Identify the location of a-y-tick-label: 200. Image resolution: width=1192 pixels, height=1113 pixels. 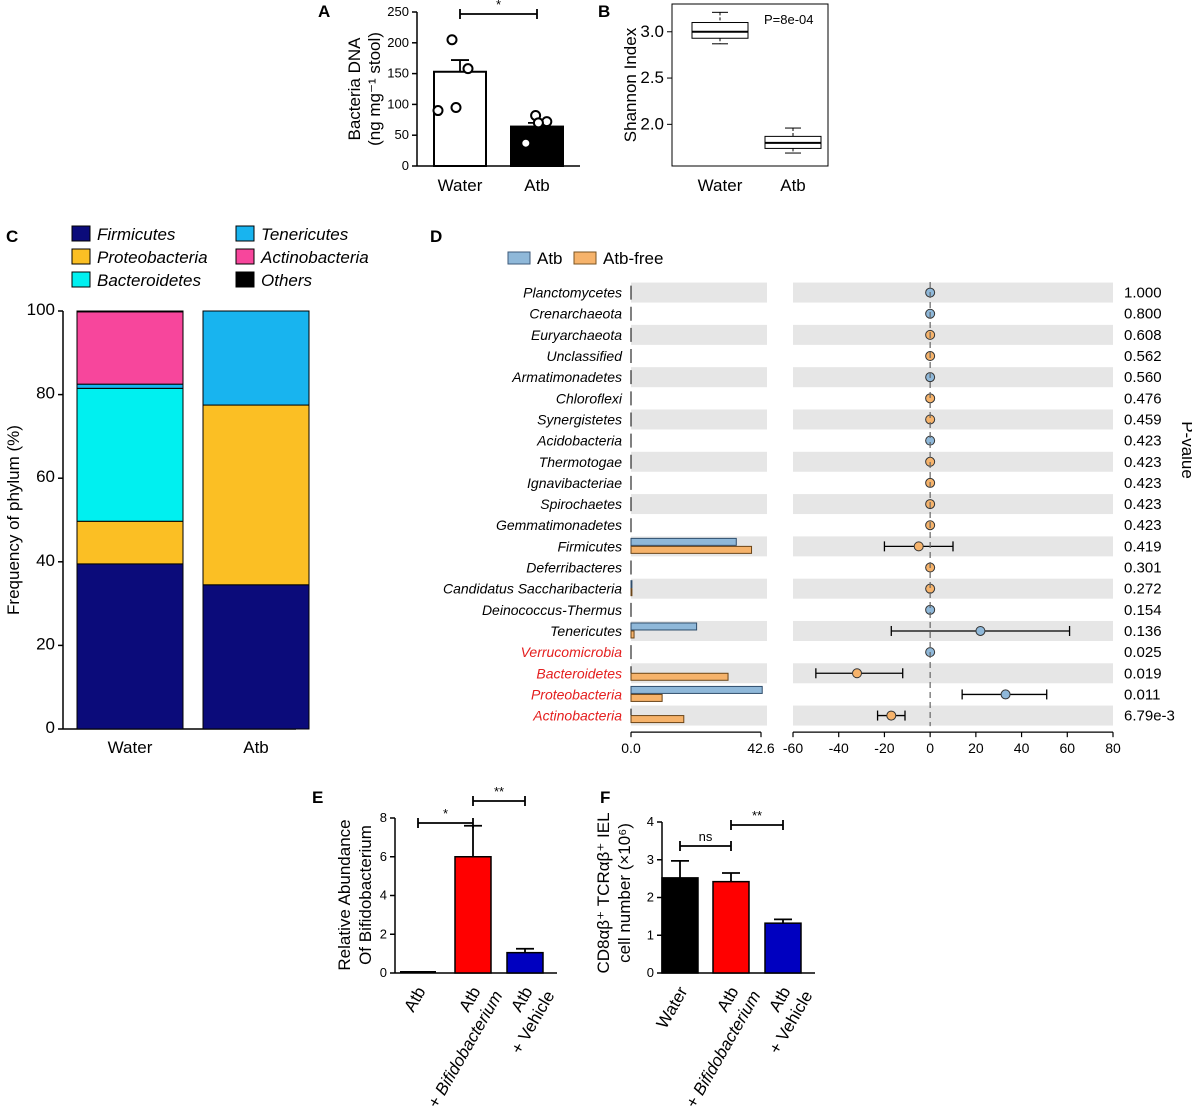
(398, 42).